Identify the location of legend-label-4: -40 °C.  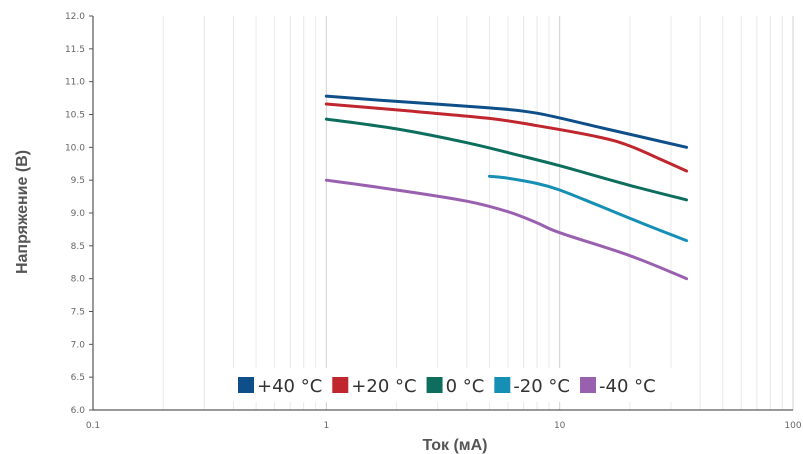
(627, 386).